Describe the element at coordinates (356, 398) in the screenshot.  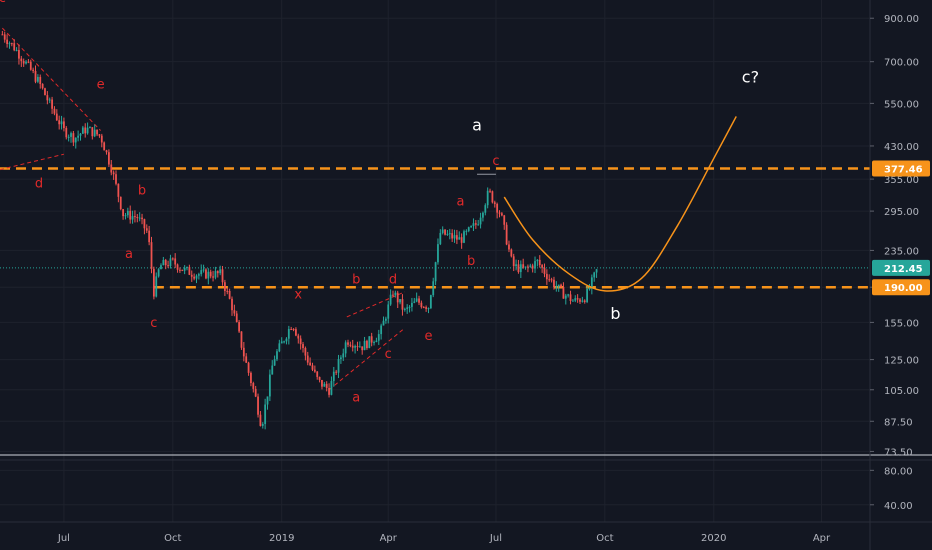
I see `wave-label: a` at that location.